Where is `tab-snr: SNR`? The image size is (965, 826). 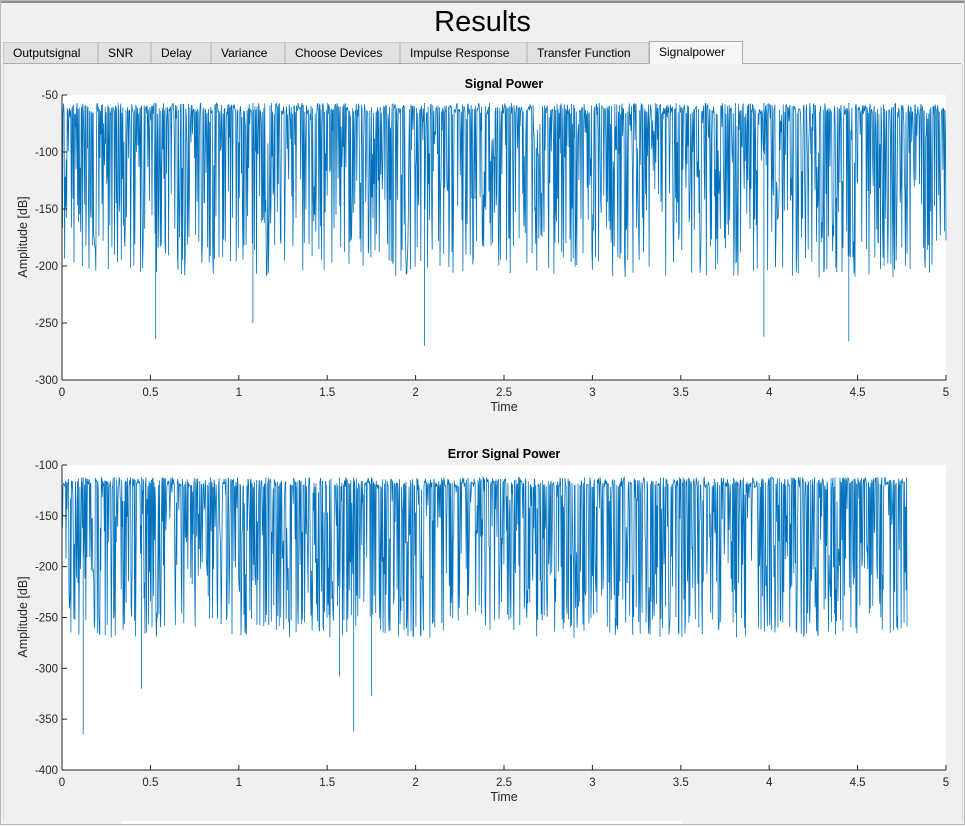
tab-snr: SNR is located at coordinates (124, 52).